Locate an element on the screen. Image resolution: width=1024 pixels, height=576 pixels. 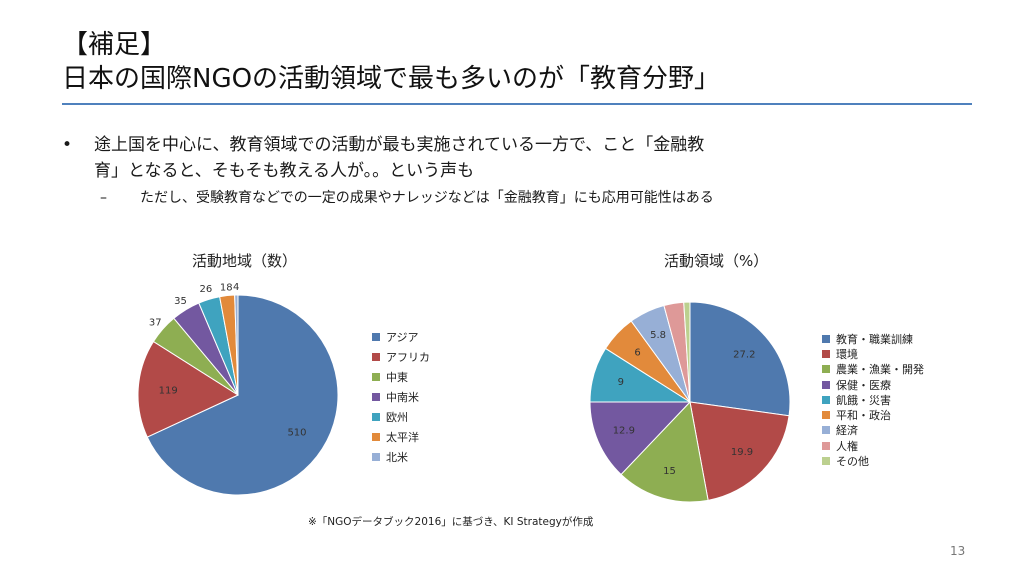
chart-1-legend-item-4: 欧州 is located at coordinates (401, 417).